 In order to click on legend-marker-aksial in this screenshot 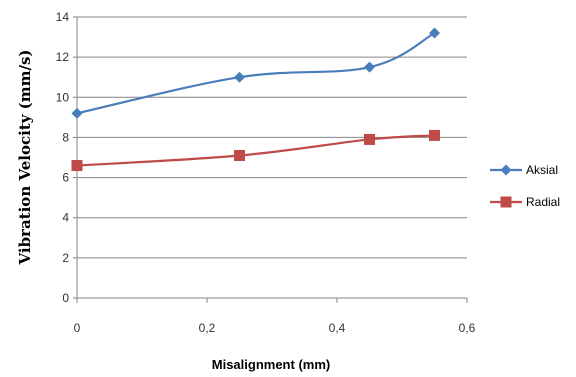, I will do `click(506, 170)`.